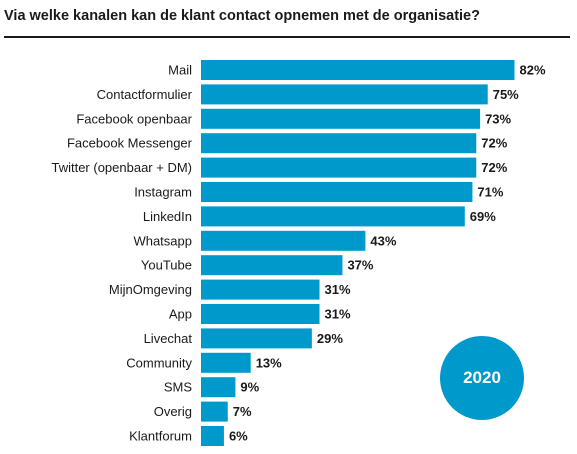 This screenshot has height=454, width=577. I want to click on category-label: Whatsapp, so click(162, 240).